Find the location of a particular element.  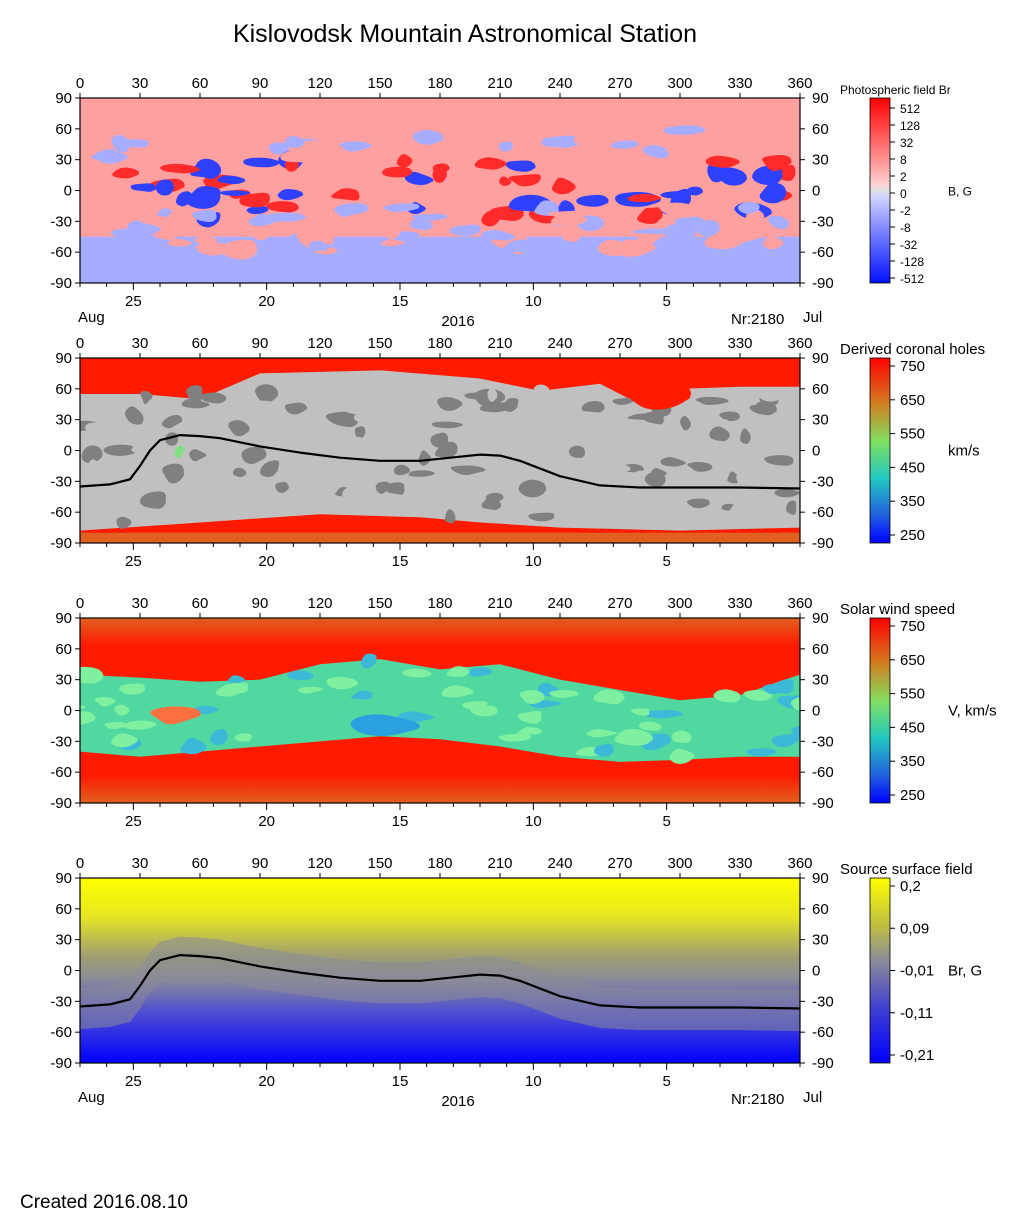

lat-tick-label-left: 0 is located at coordinates (68, 191).